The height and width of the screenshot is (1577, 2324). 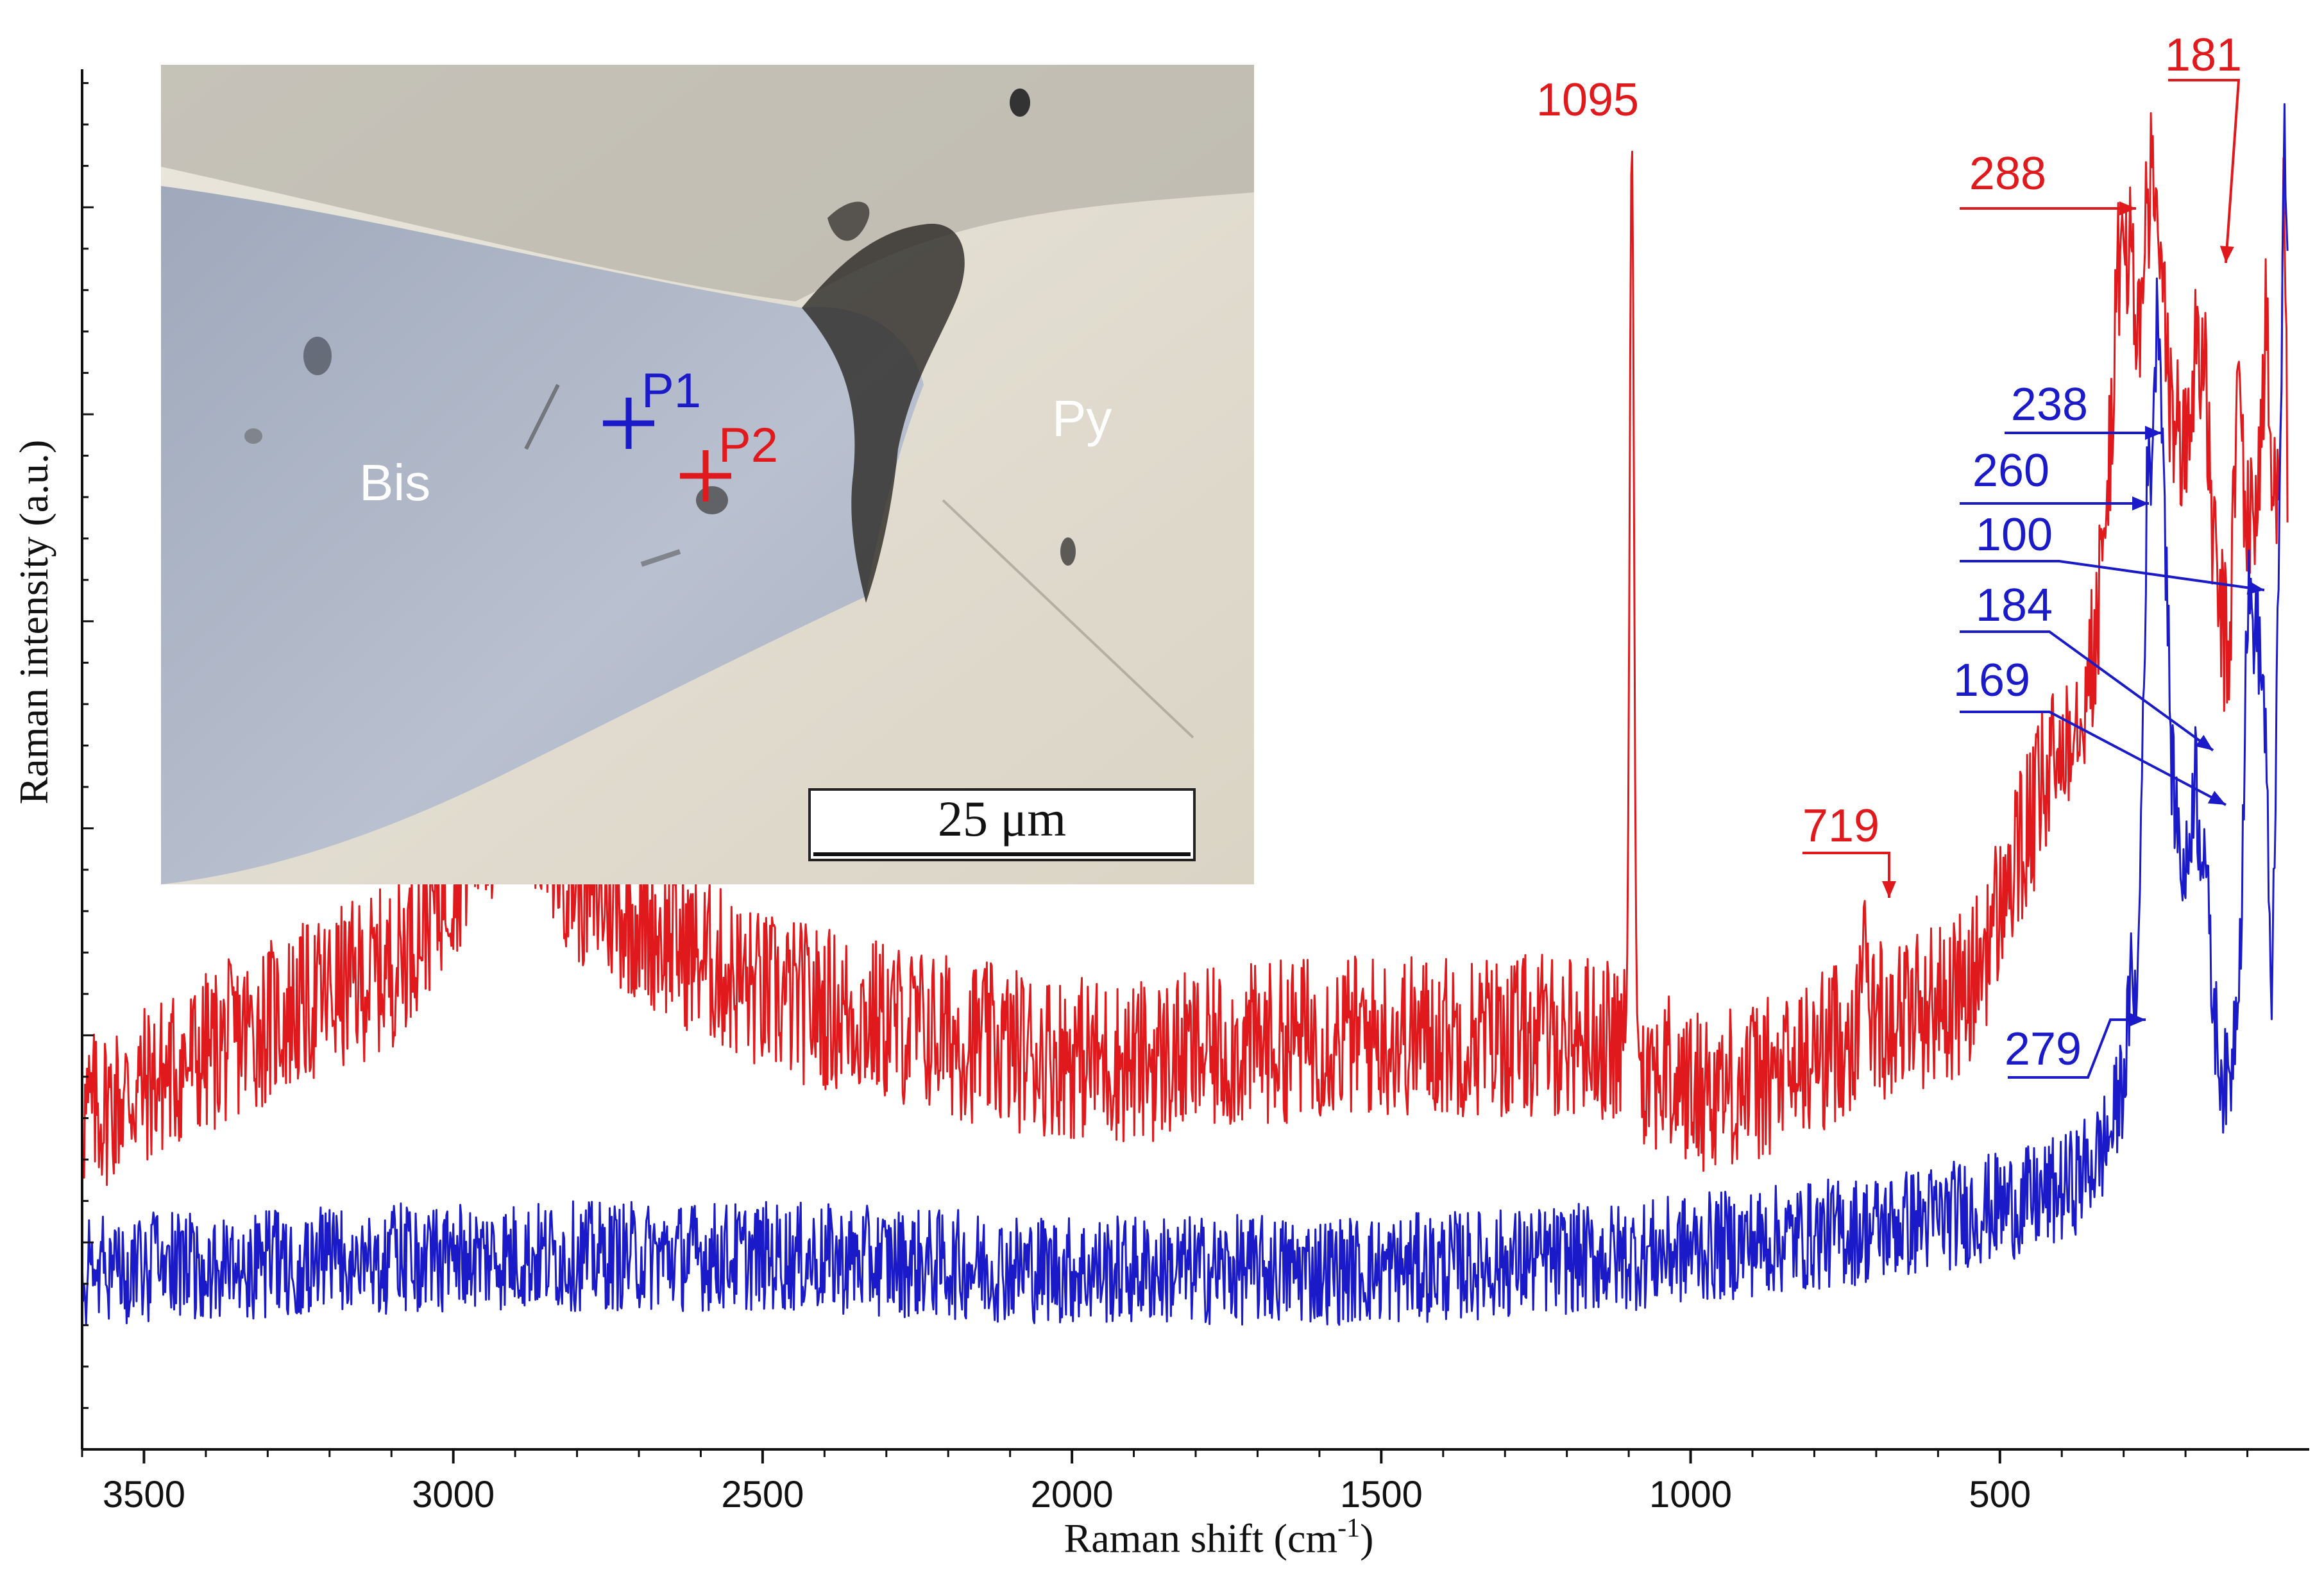 What do you see at coordinates (2015, 605) in the screenshot?
I see `annotation-label-184: 184` at bounding box center [2015, 605].